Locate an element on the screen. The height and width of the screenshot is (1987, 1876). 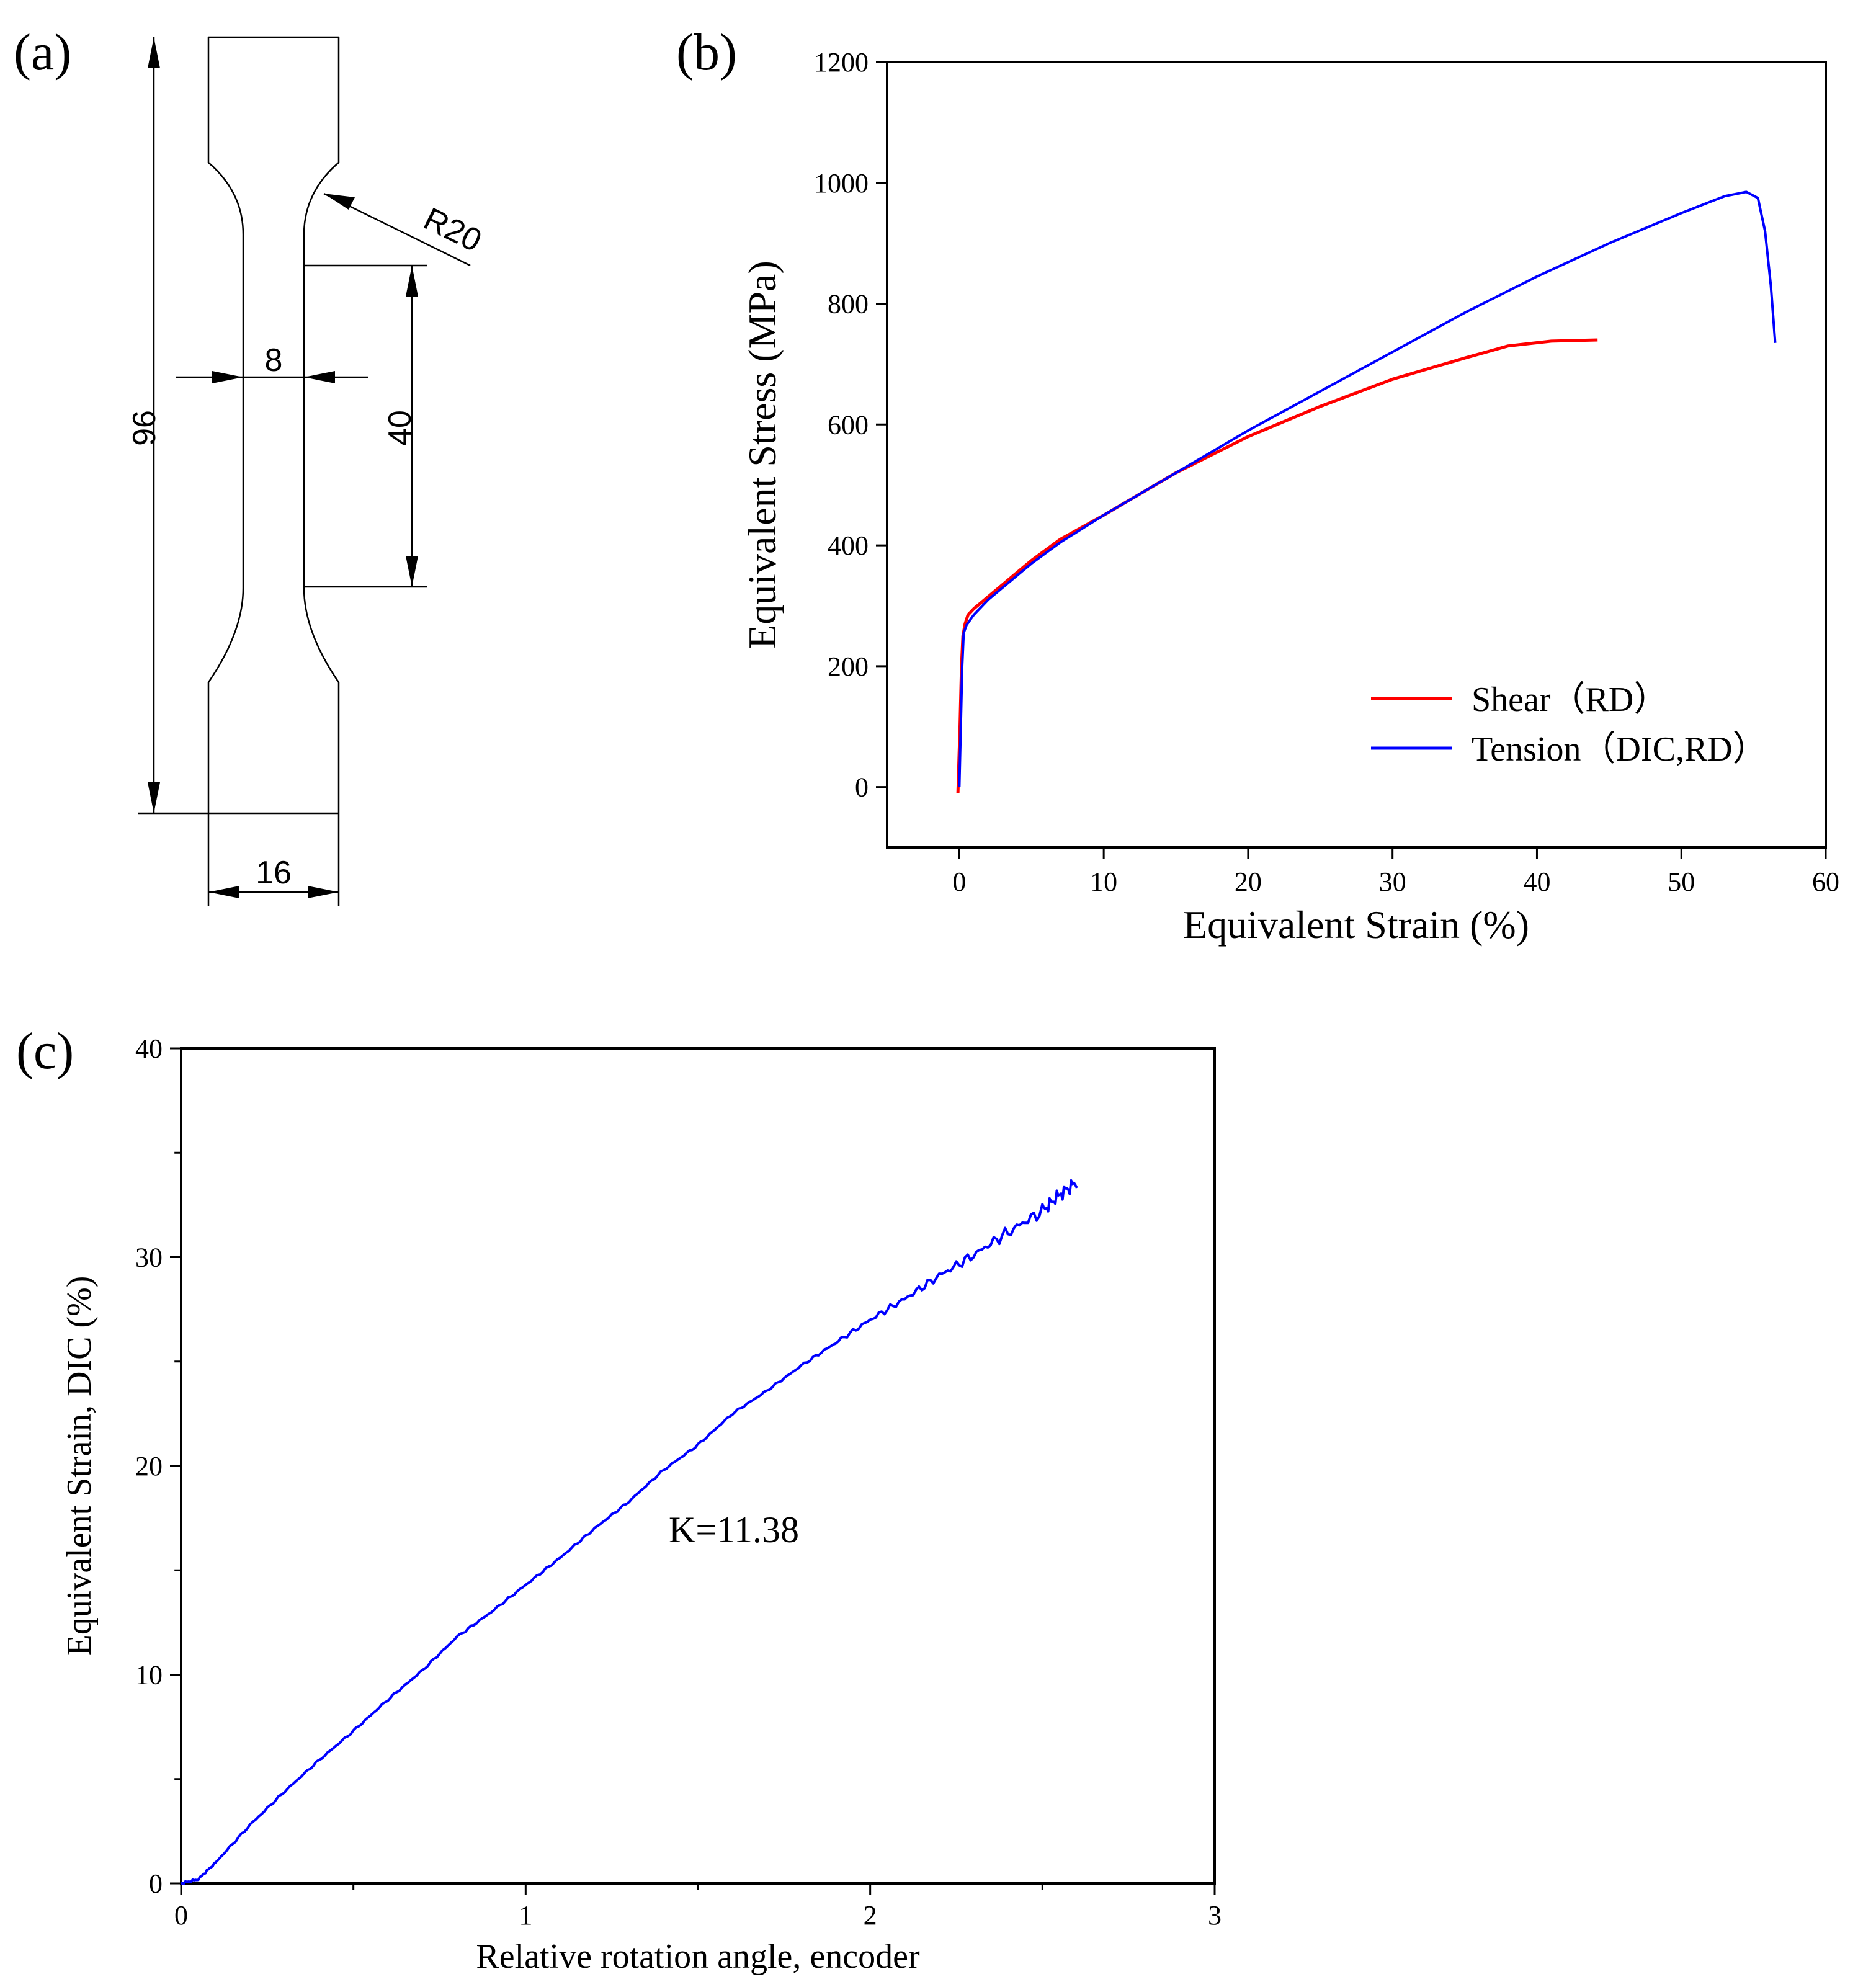
chart-c-x-tick-label: 0 is located at coordinates (181, 1915).